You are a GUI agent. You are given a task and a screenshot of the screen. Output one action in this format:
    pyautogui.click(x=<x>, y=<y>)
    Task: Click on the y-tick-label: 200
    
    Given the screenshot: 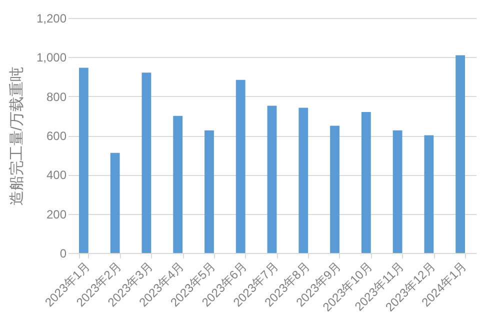 What is the action you would take?
    pyautogui.click(x=56, y=214)
    